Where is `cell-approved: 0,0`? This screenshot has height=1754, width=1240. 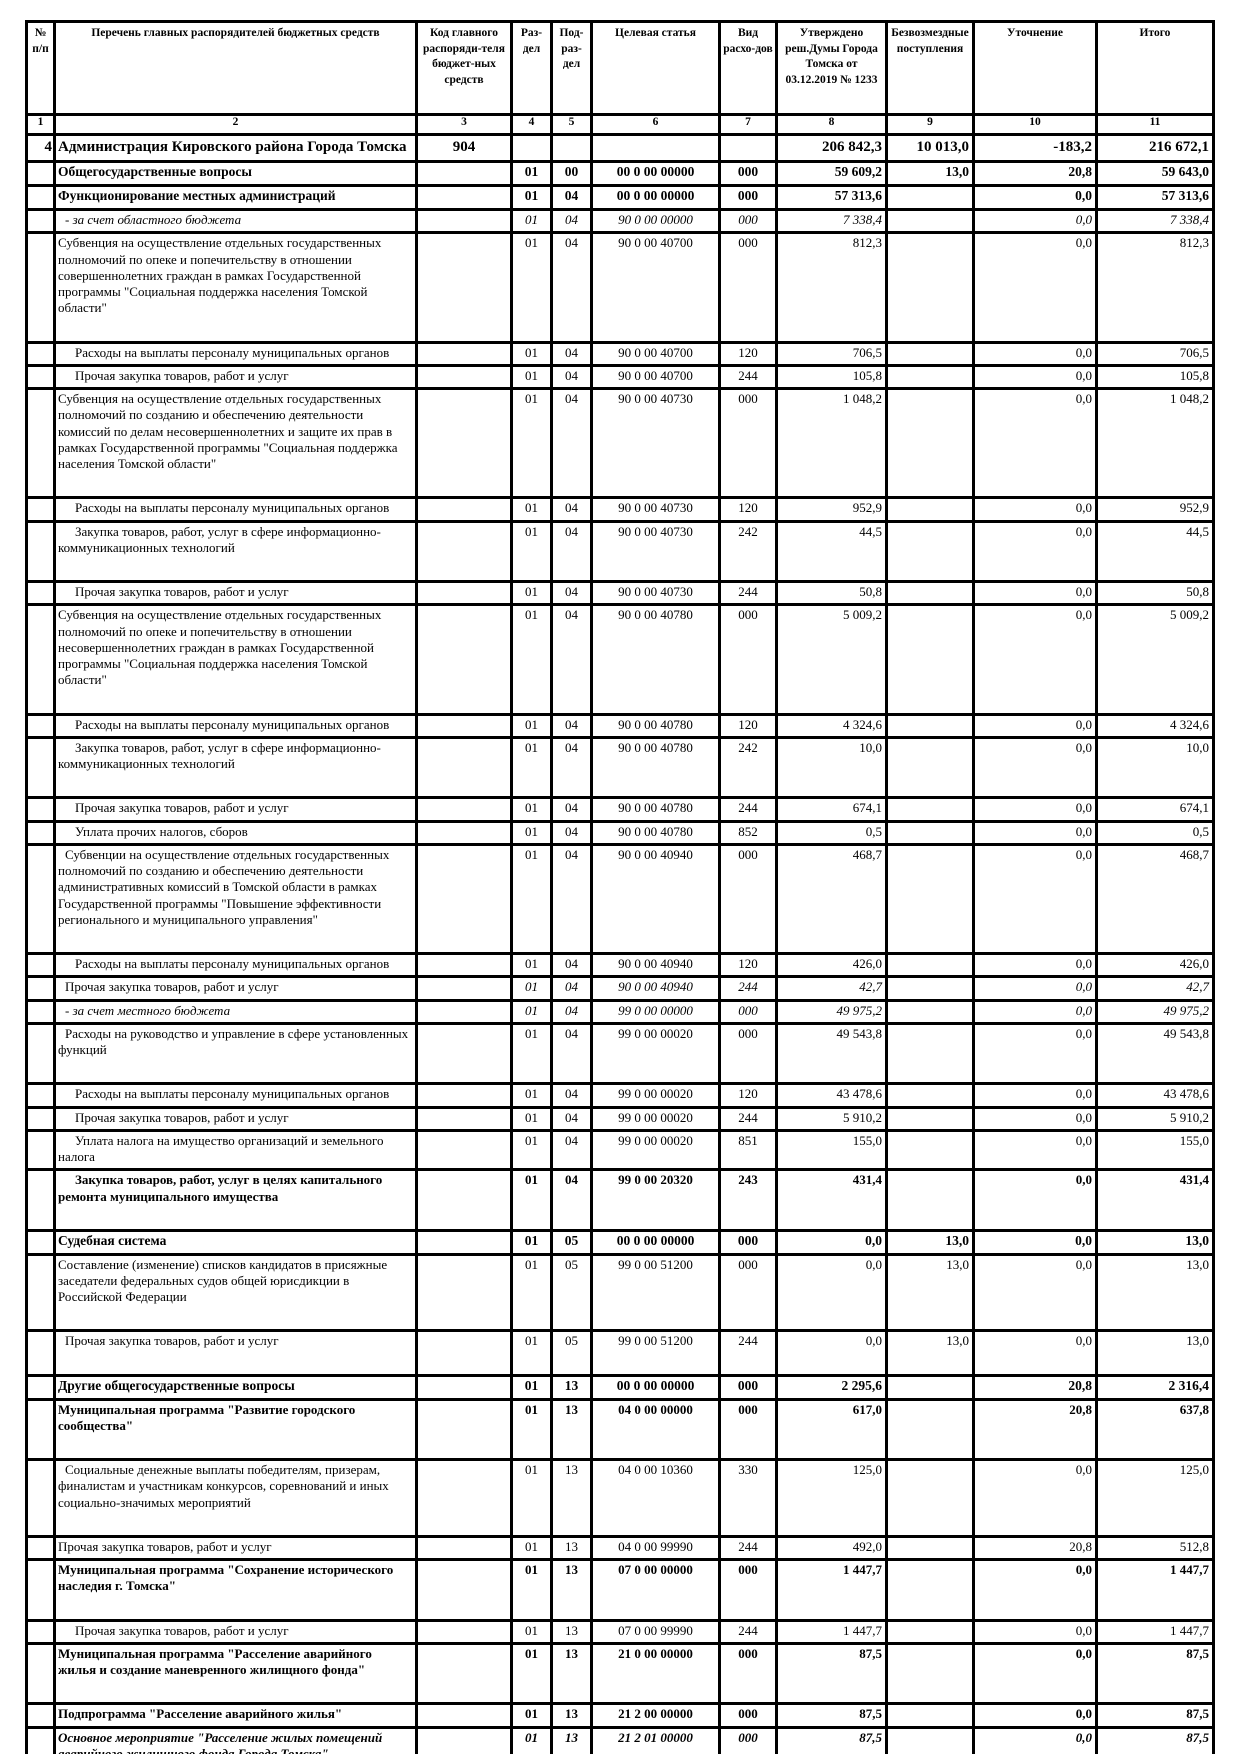 cell-approved: 0,0 is located at coordinates (831, 1353).